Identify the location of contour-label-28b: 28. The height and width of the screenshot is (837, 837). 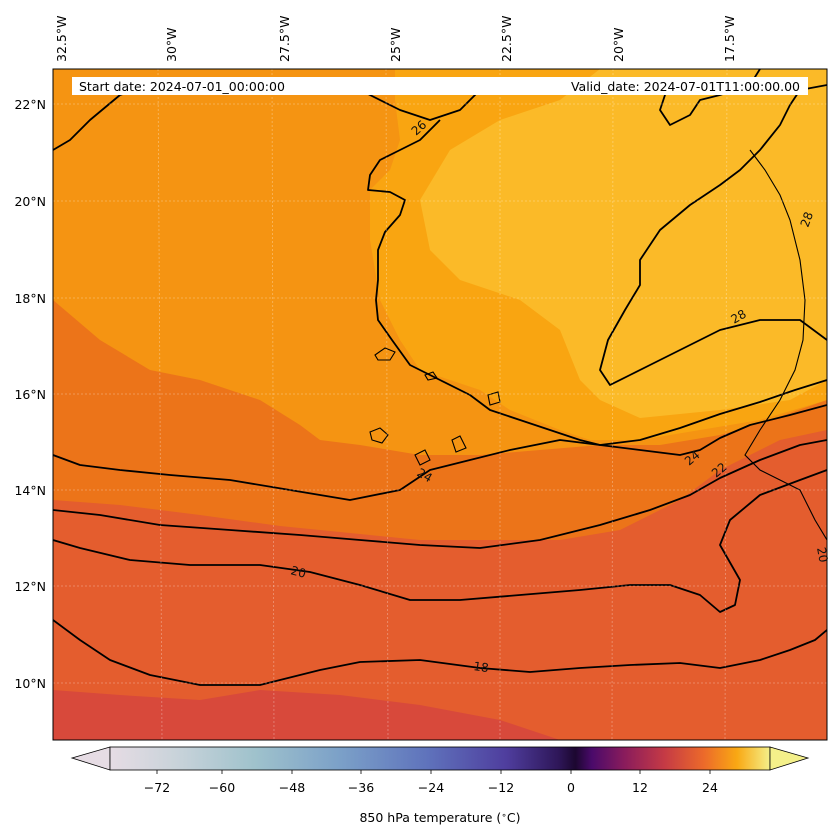
(739, 317).